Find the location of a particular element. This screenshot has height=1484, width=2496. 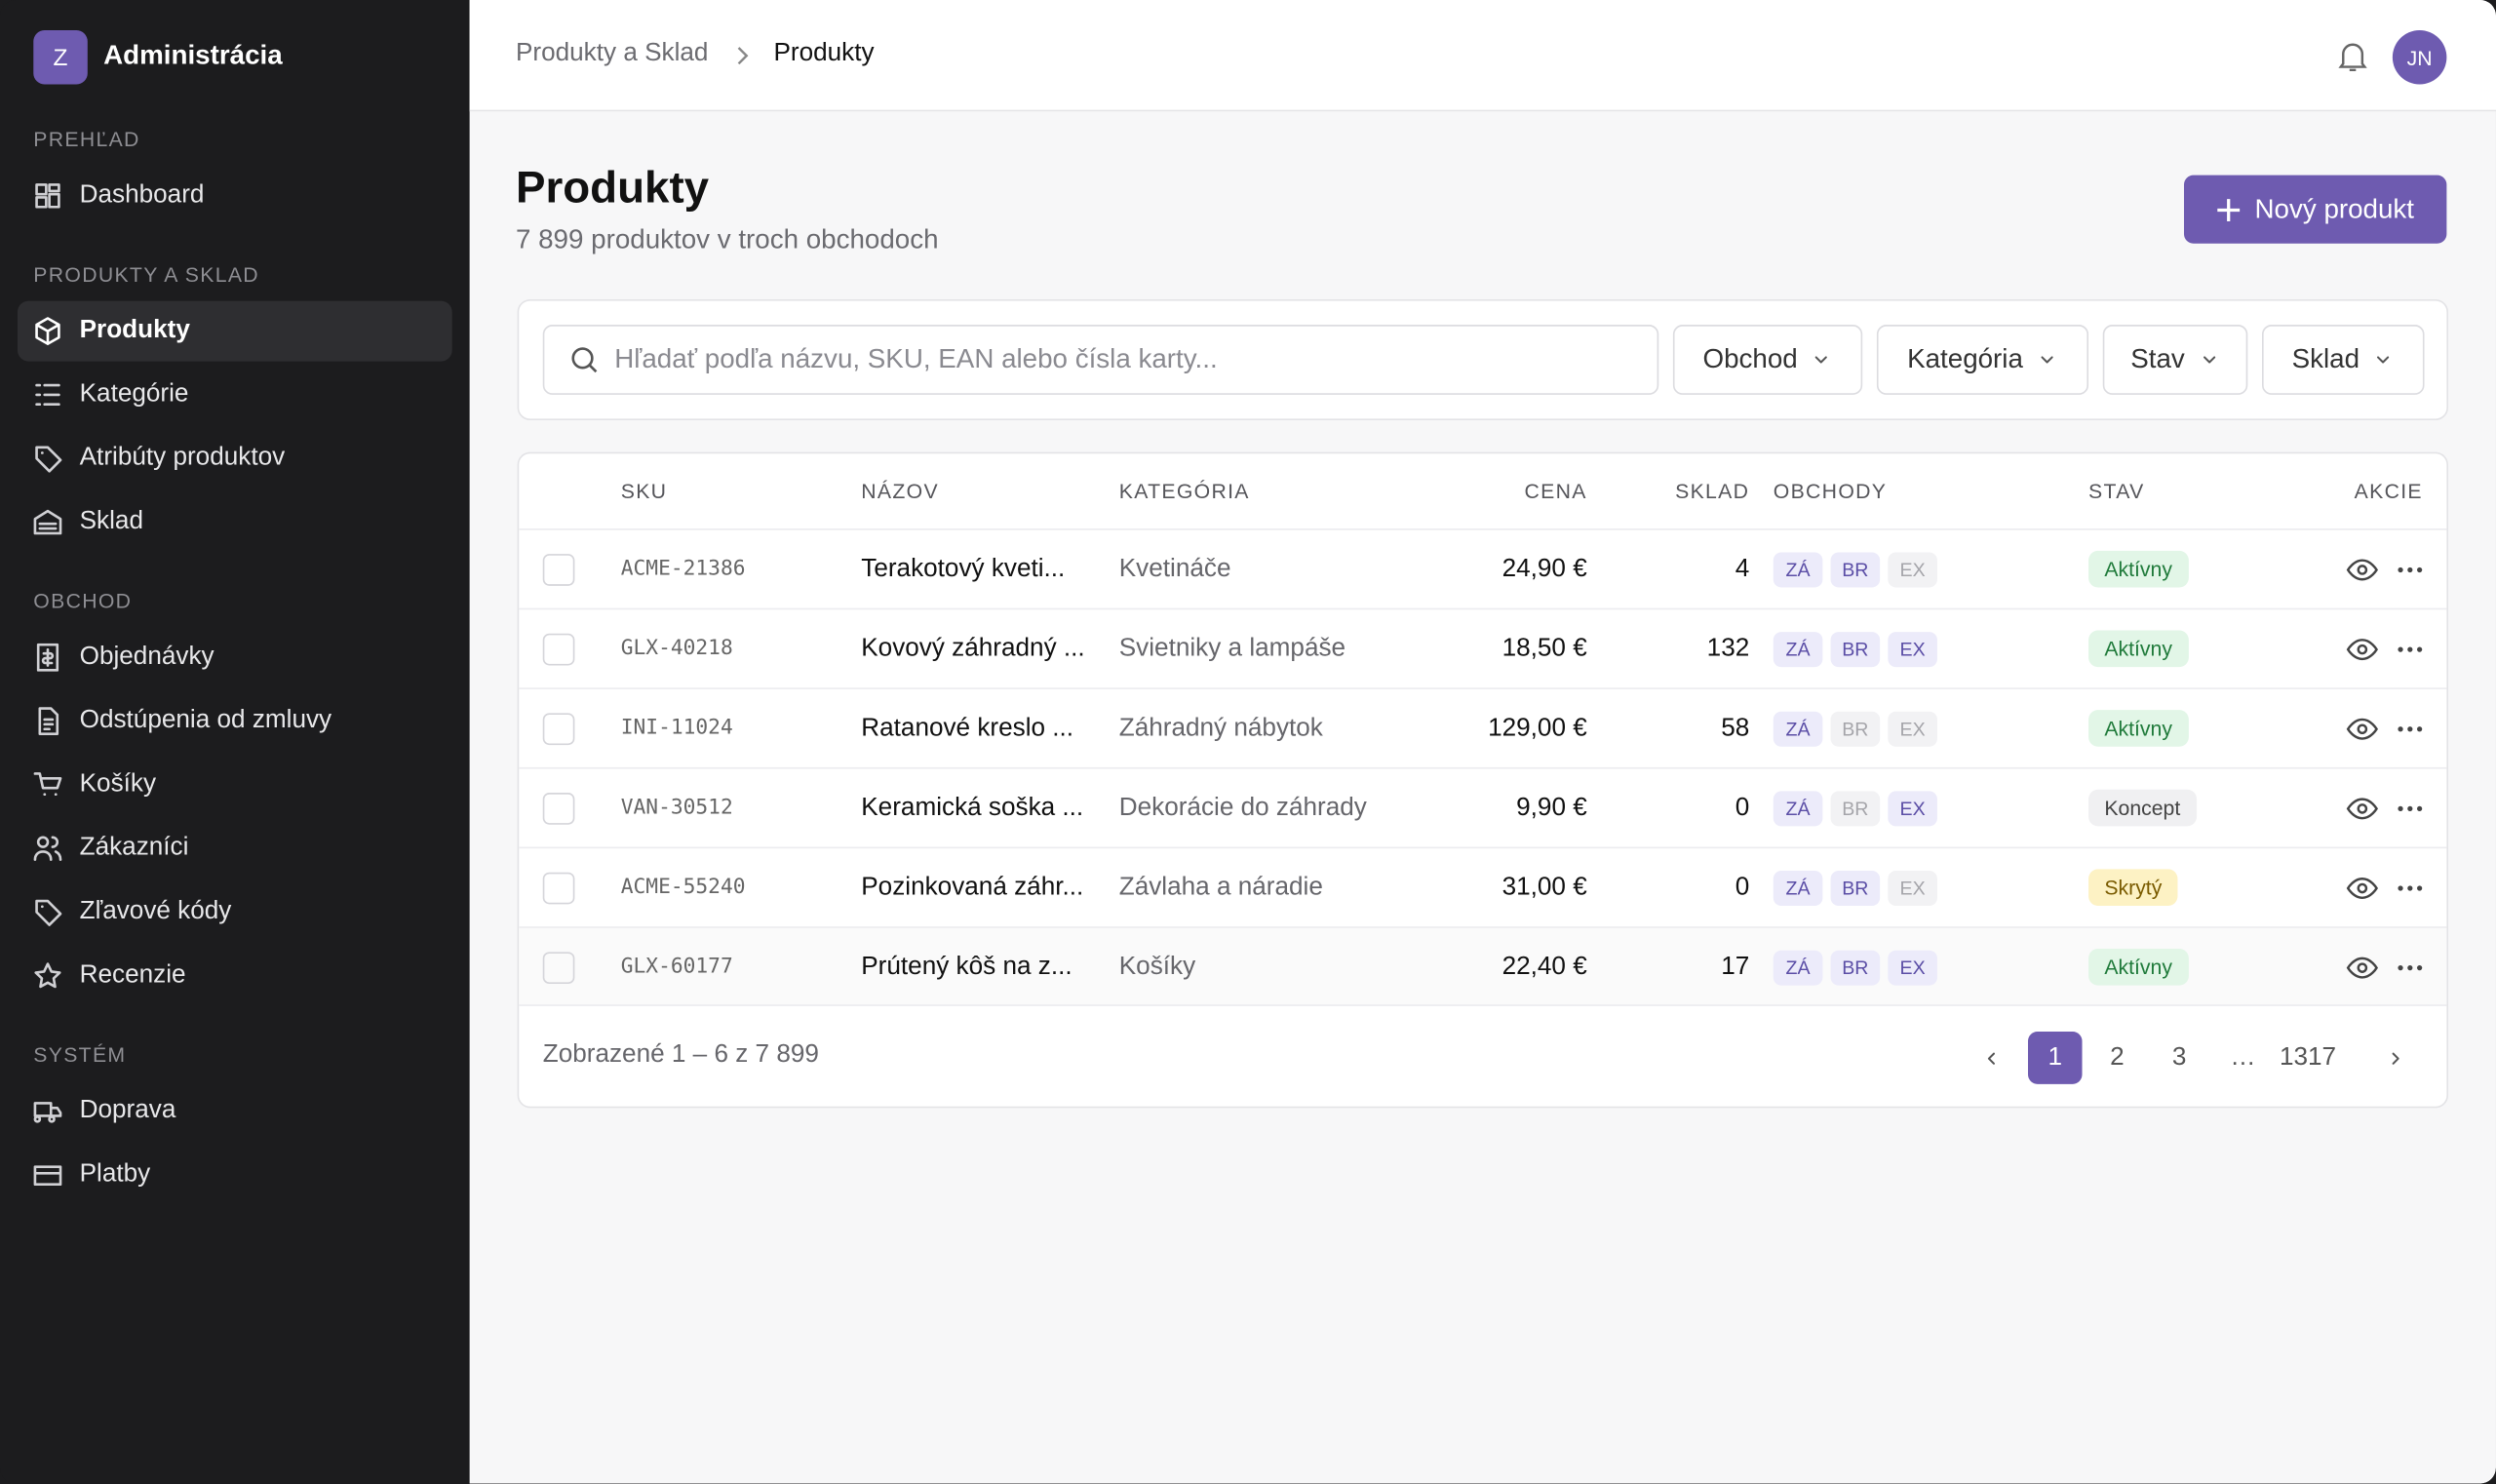

status-cell: Aktívny is located at coordinates (2176, 967).